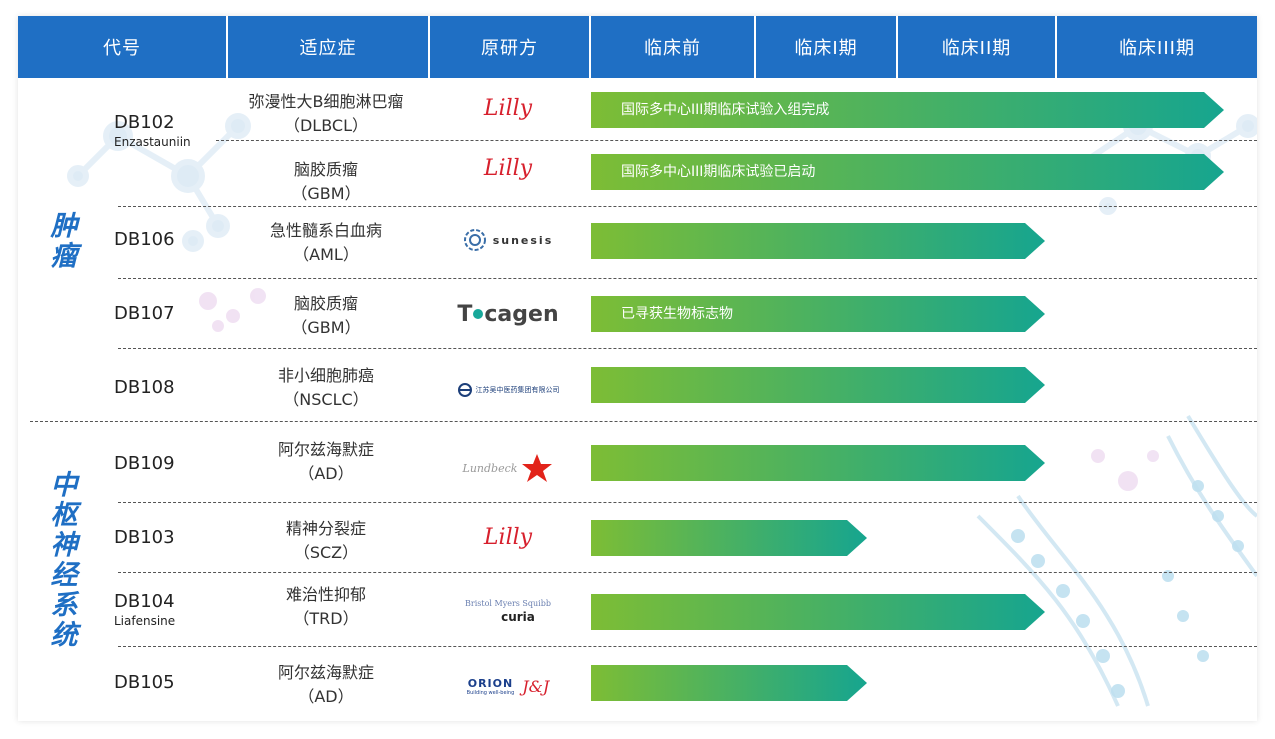 Image resolution: width=1275 pixels, height=739 pixels. I want to click on wuzhong-logo: 江苏吴中医药集团有限公司, so click(508, 390).